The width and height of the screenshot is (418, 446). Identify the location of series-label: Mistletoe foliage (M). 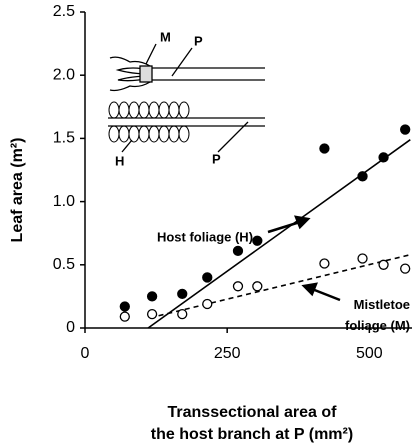
(377, 315).